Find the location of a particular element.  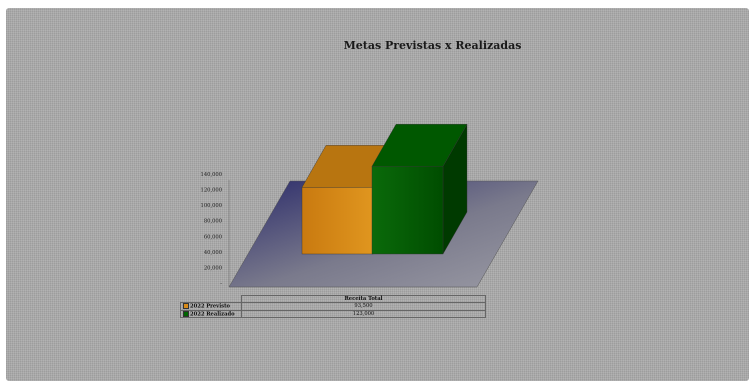

table-value: 93,500 is located at coordinates (363, 306).